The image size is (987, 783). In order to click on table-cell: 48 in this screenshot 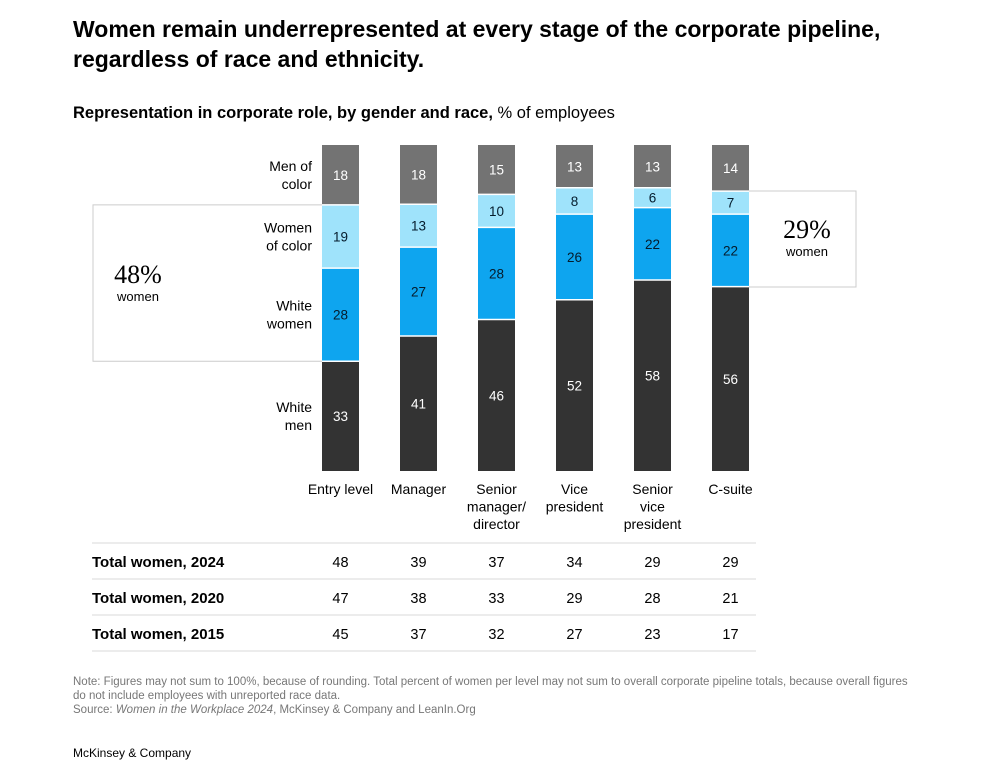, I will do `click(340, 563)`.